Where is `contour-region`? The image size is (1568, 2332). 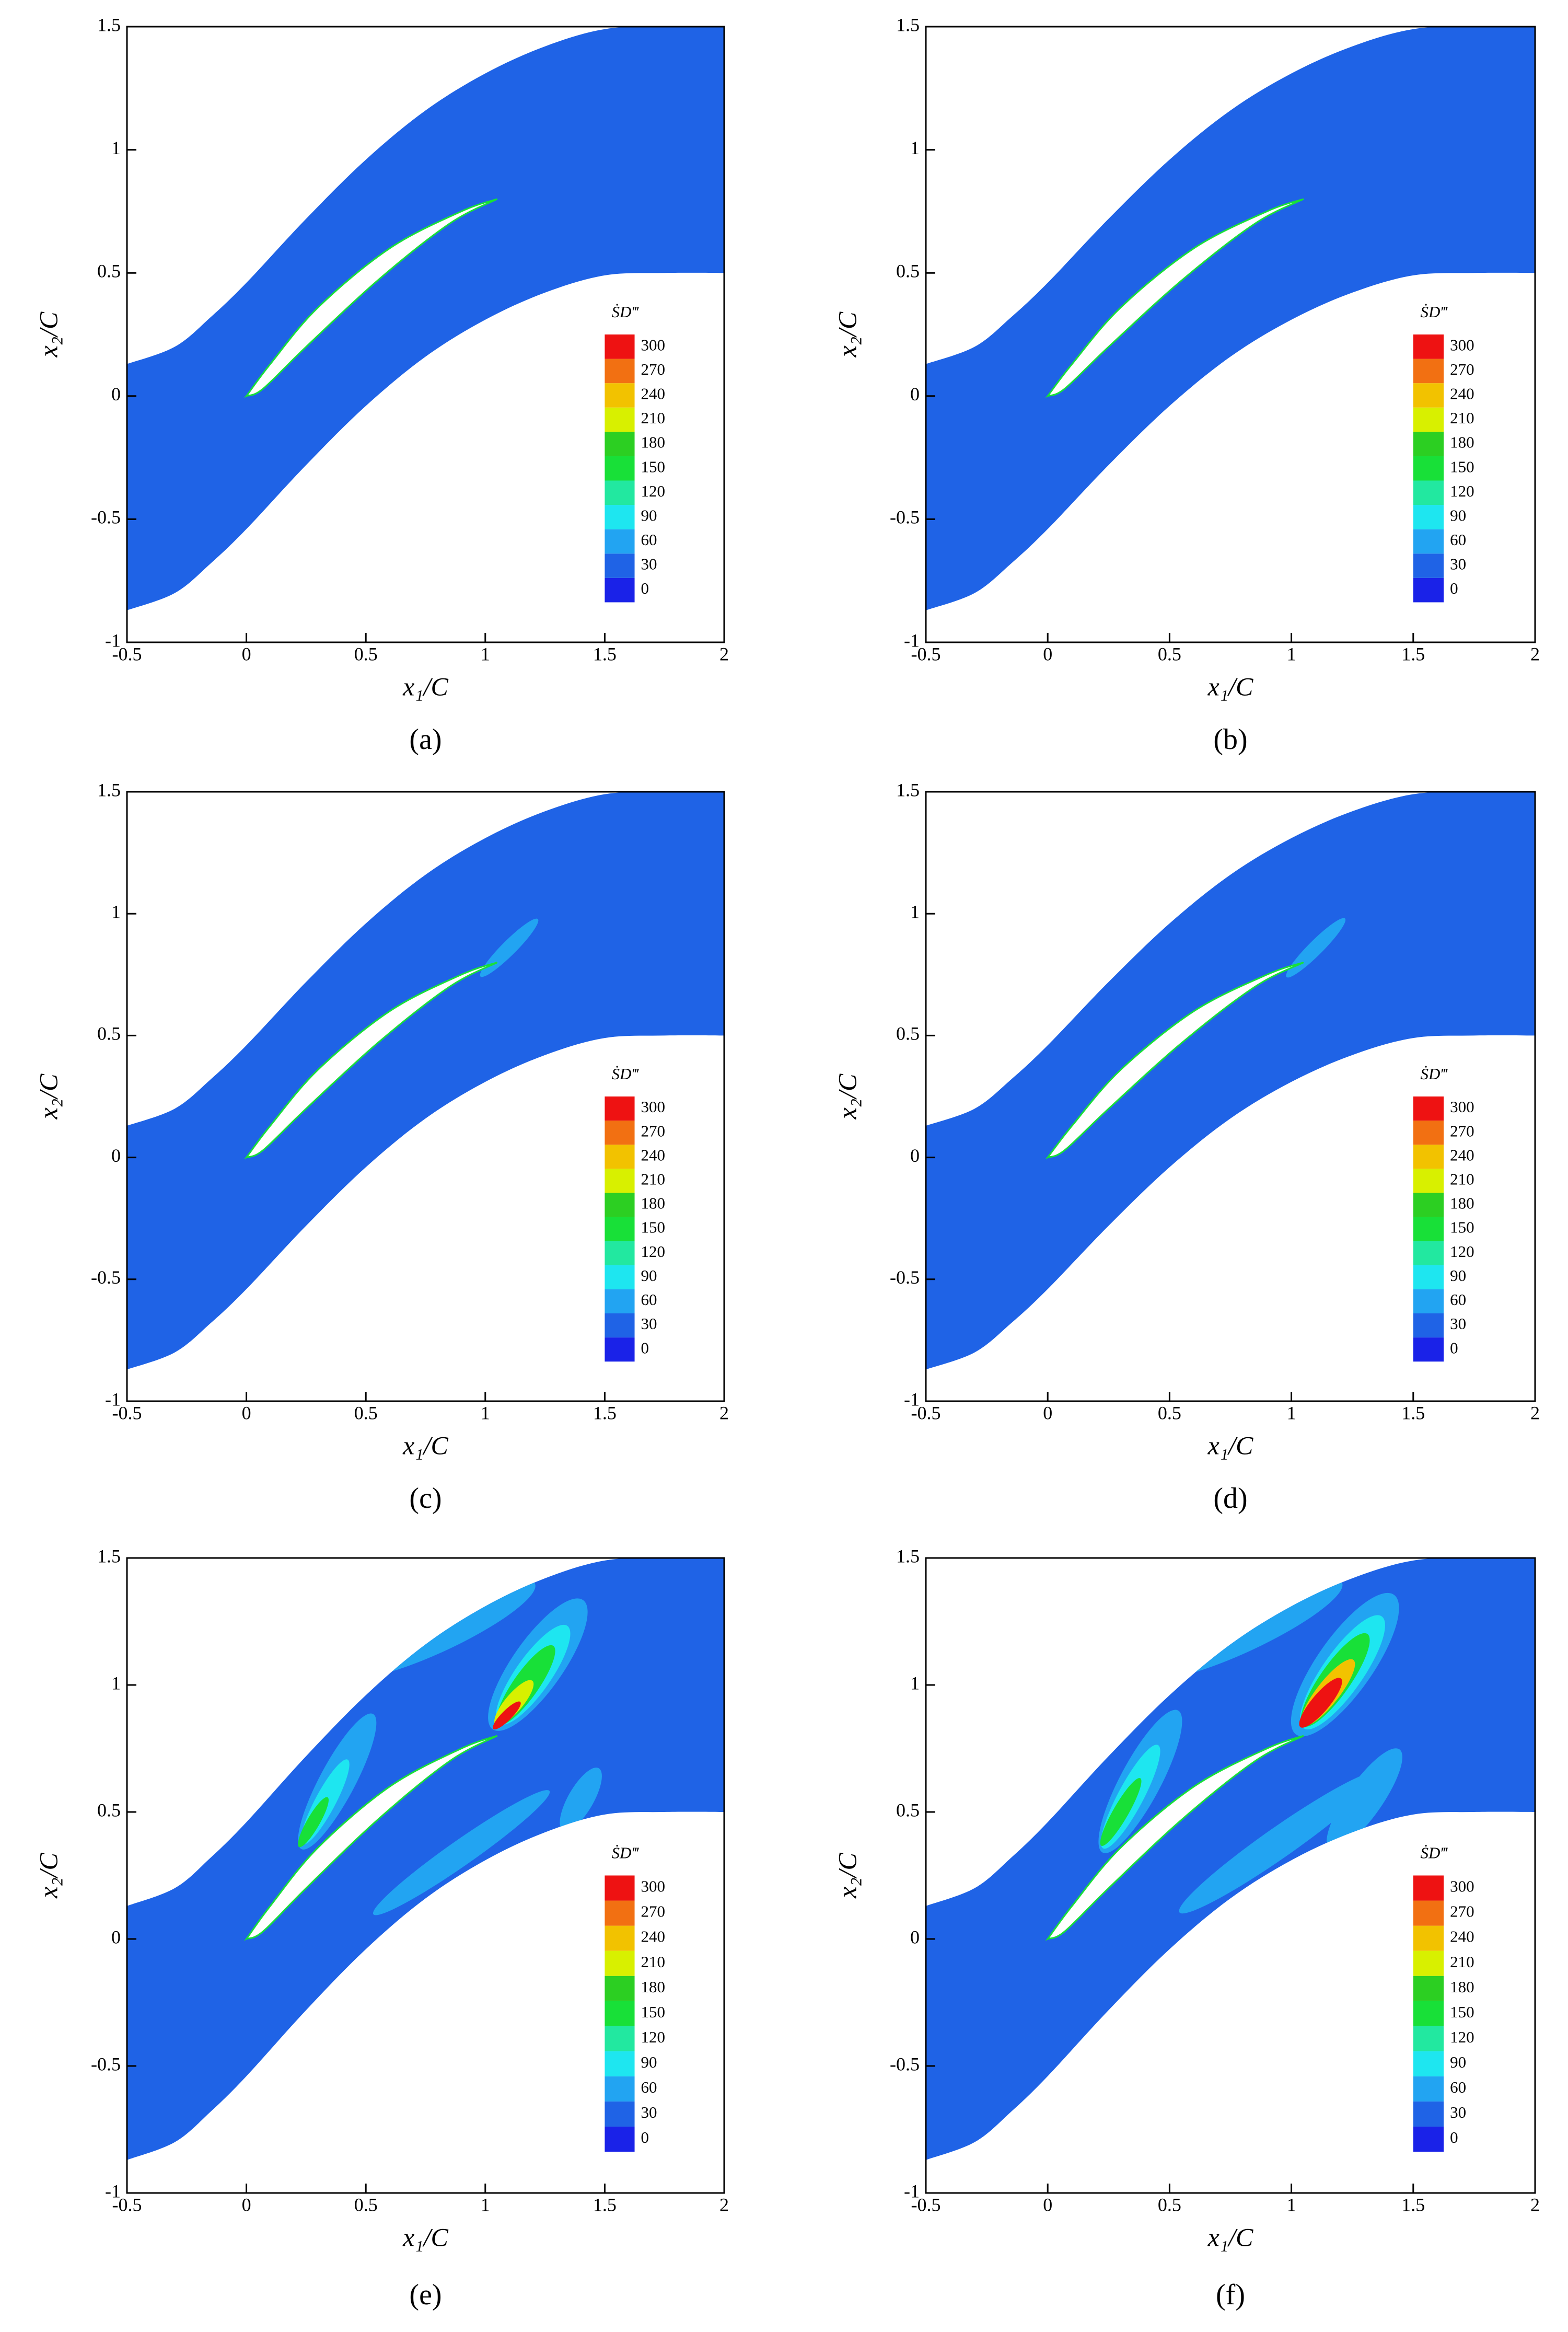 contour-region is located at coordinates (509, 948).